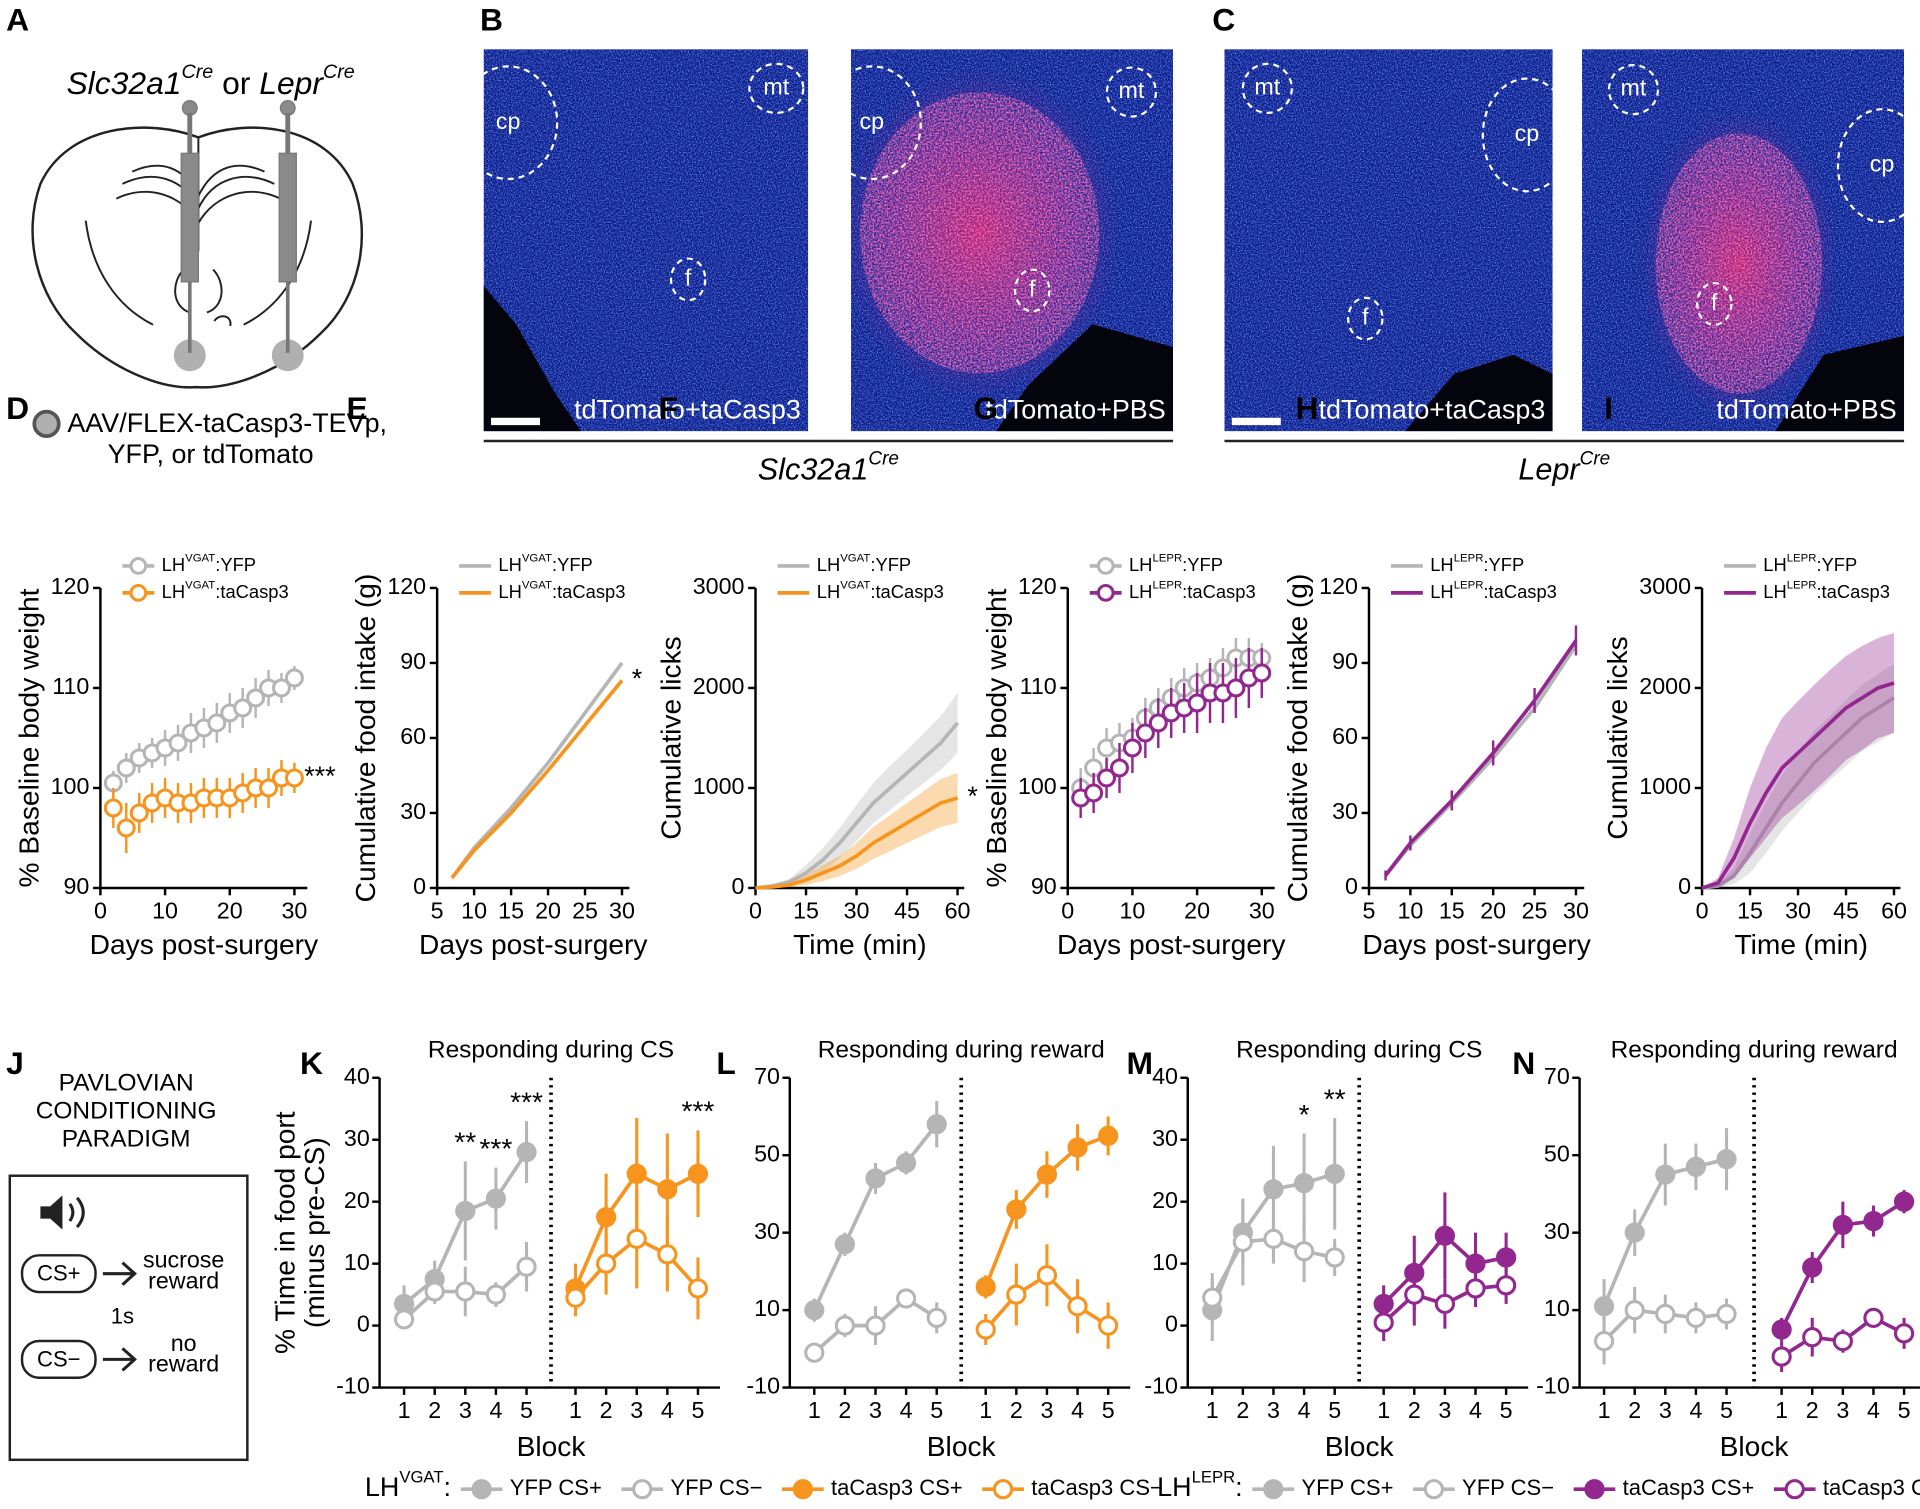 The width and height of the screenshot is (1920, 1509). I want to click on annotation: ***, so click(526, 1101).